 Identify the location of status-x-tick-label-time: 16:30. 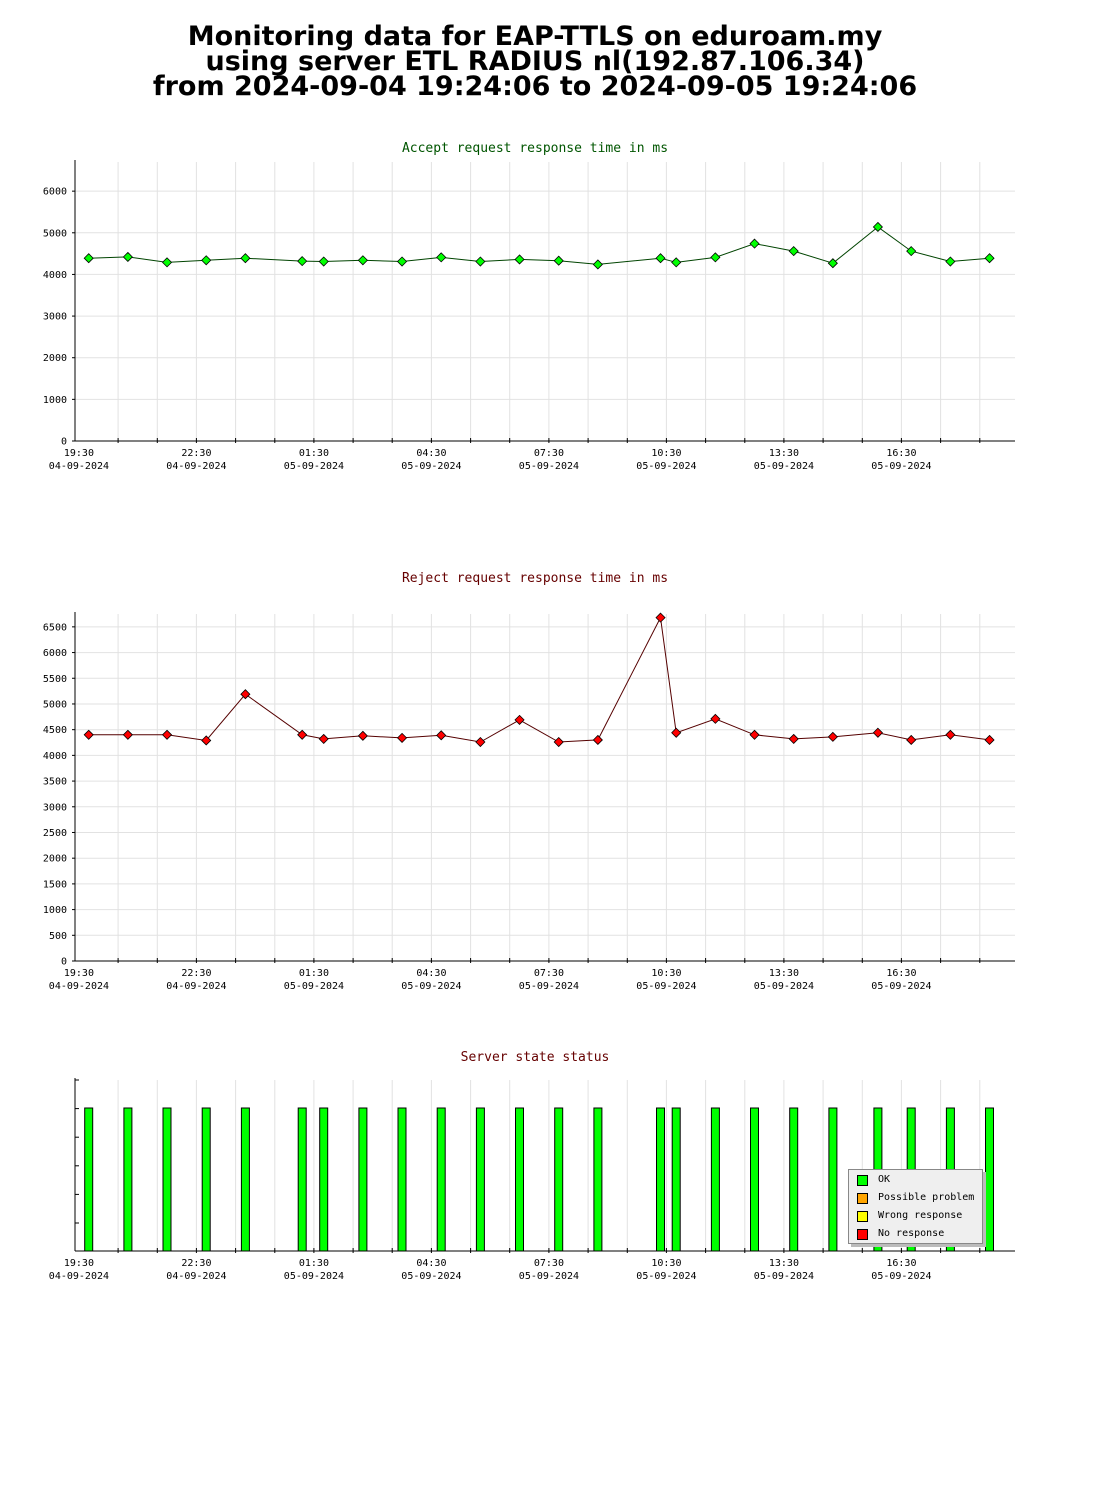
(901, 1263).